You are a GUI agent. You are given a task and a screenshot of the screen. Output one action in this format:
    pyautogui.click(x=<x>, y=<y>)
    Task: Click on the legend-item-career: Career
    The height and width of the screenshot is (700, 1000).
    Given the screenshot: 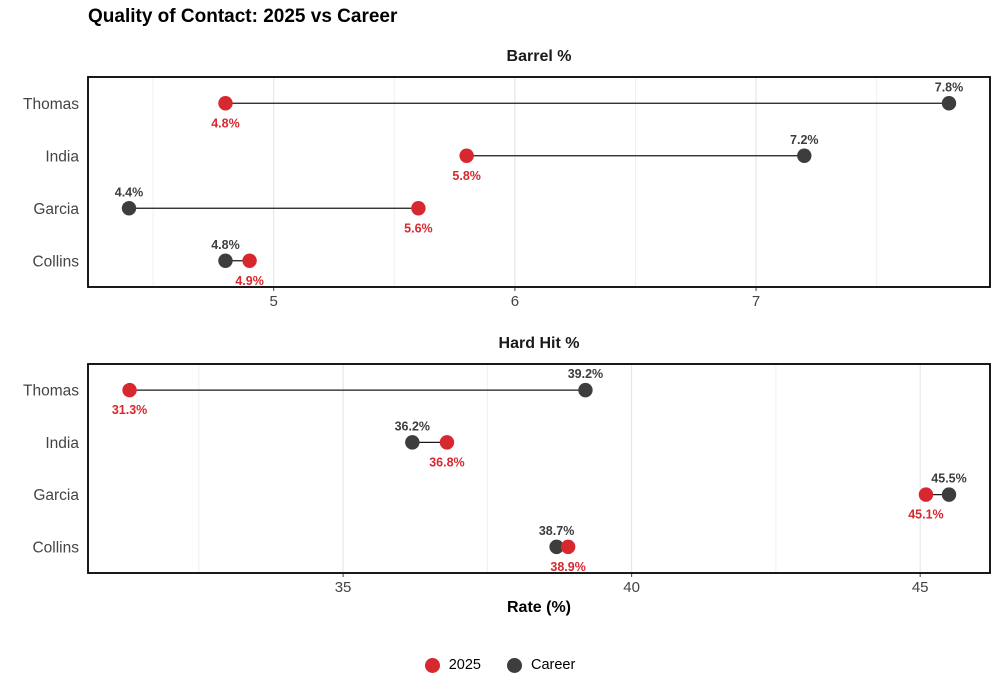 What is the action you would take?
    pyautogui.click(x=541, y=665)
    